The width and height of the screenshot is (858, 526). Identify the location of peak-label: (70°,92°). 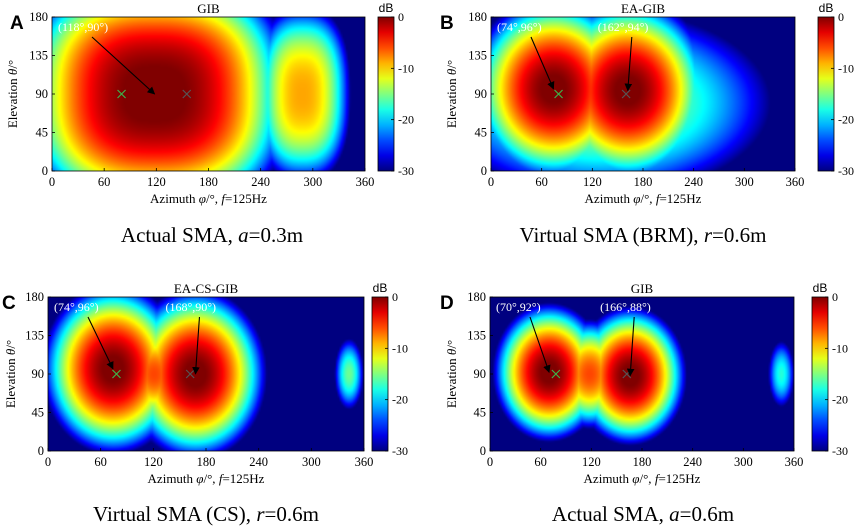
(518, 307).